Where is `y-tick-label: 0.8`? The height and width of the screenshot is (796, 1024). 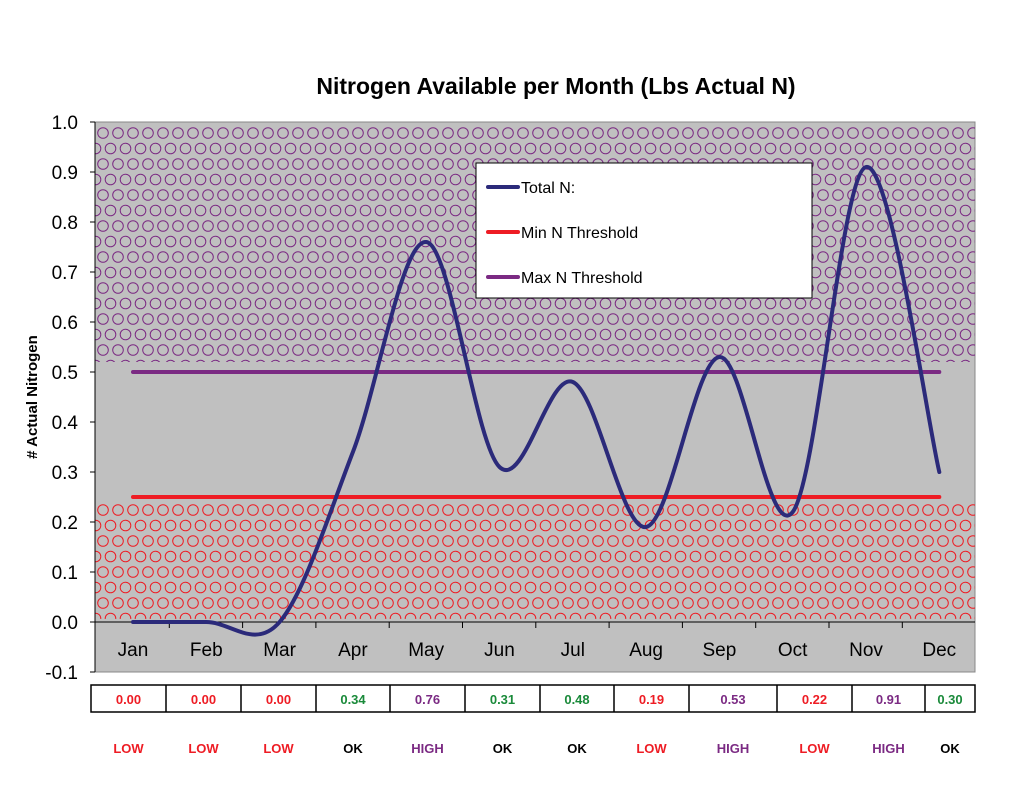
y-tick-label: 0.8 is located at coordinates (65, 223).